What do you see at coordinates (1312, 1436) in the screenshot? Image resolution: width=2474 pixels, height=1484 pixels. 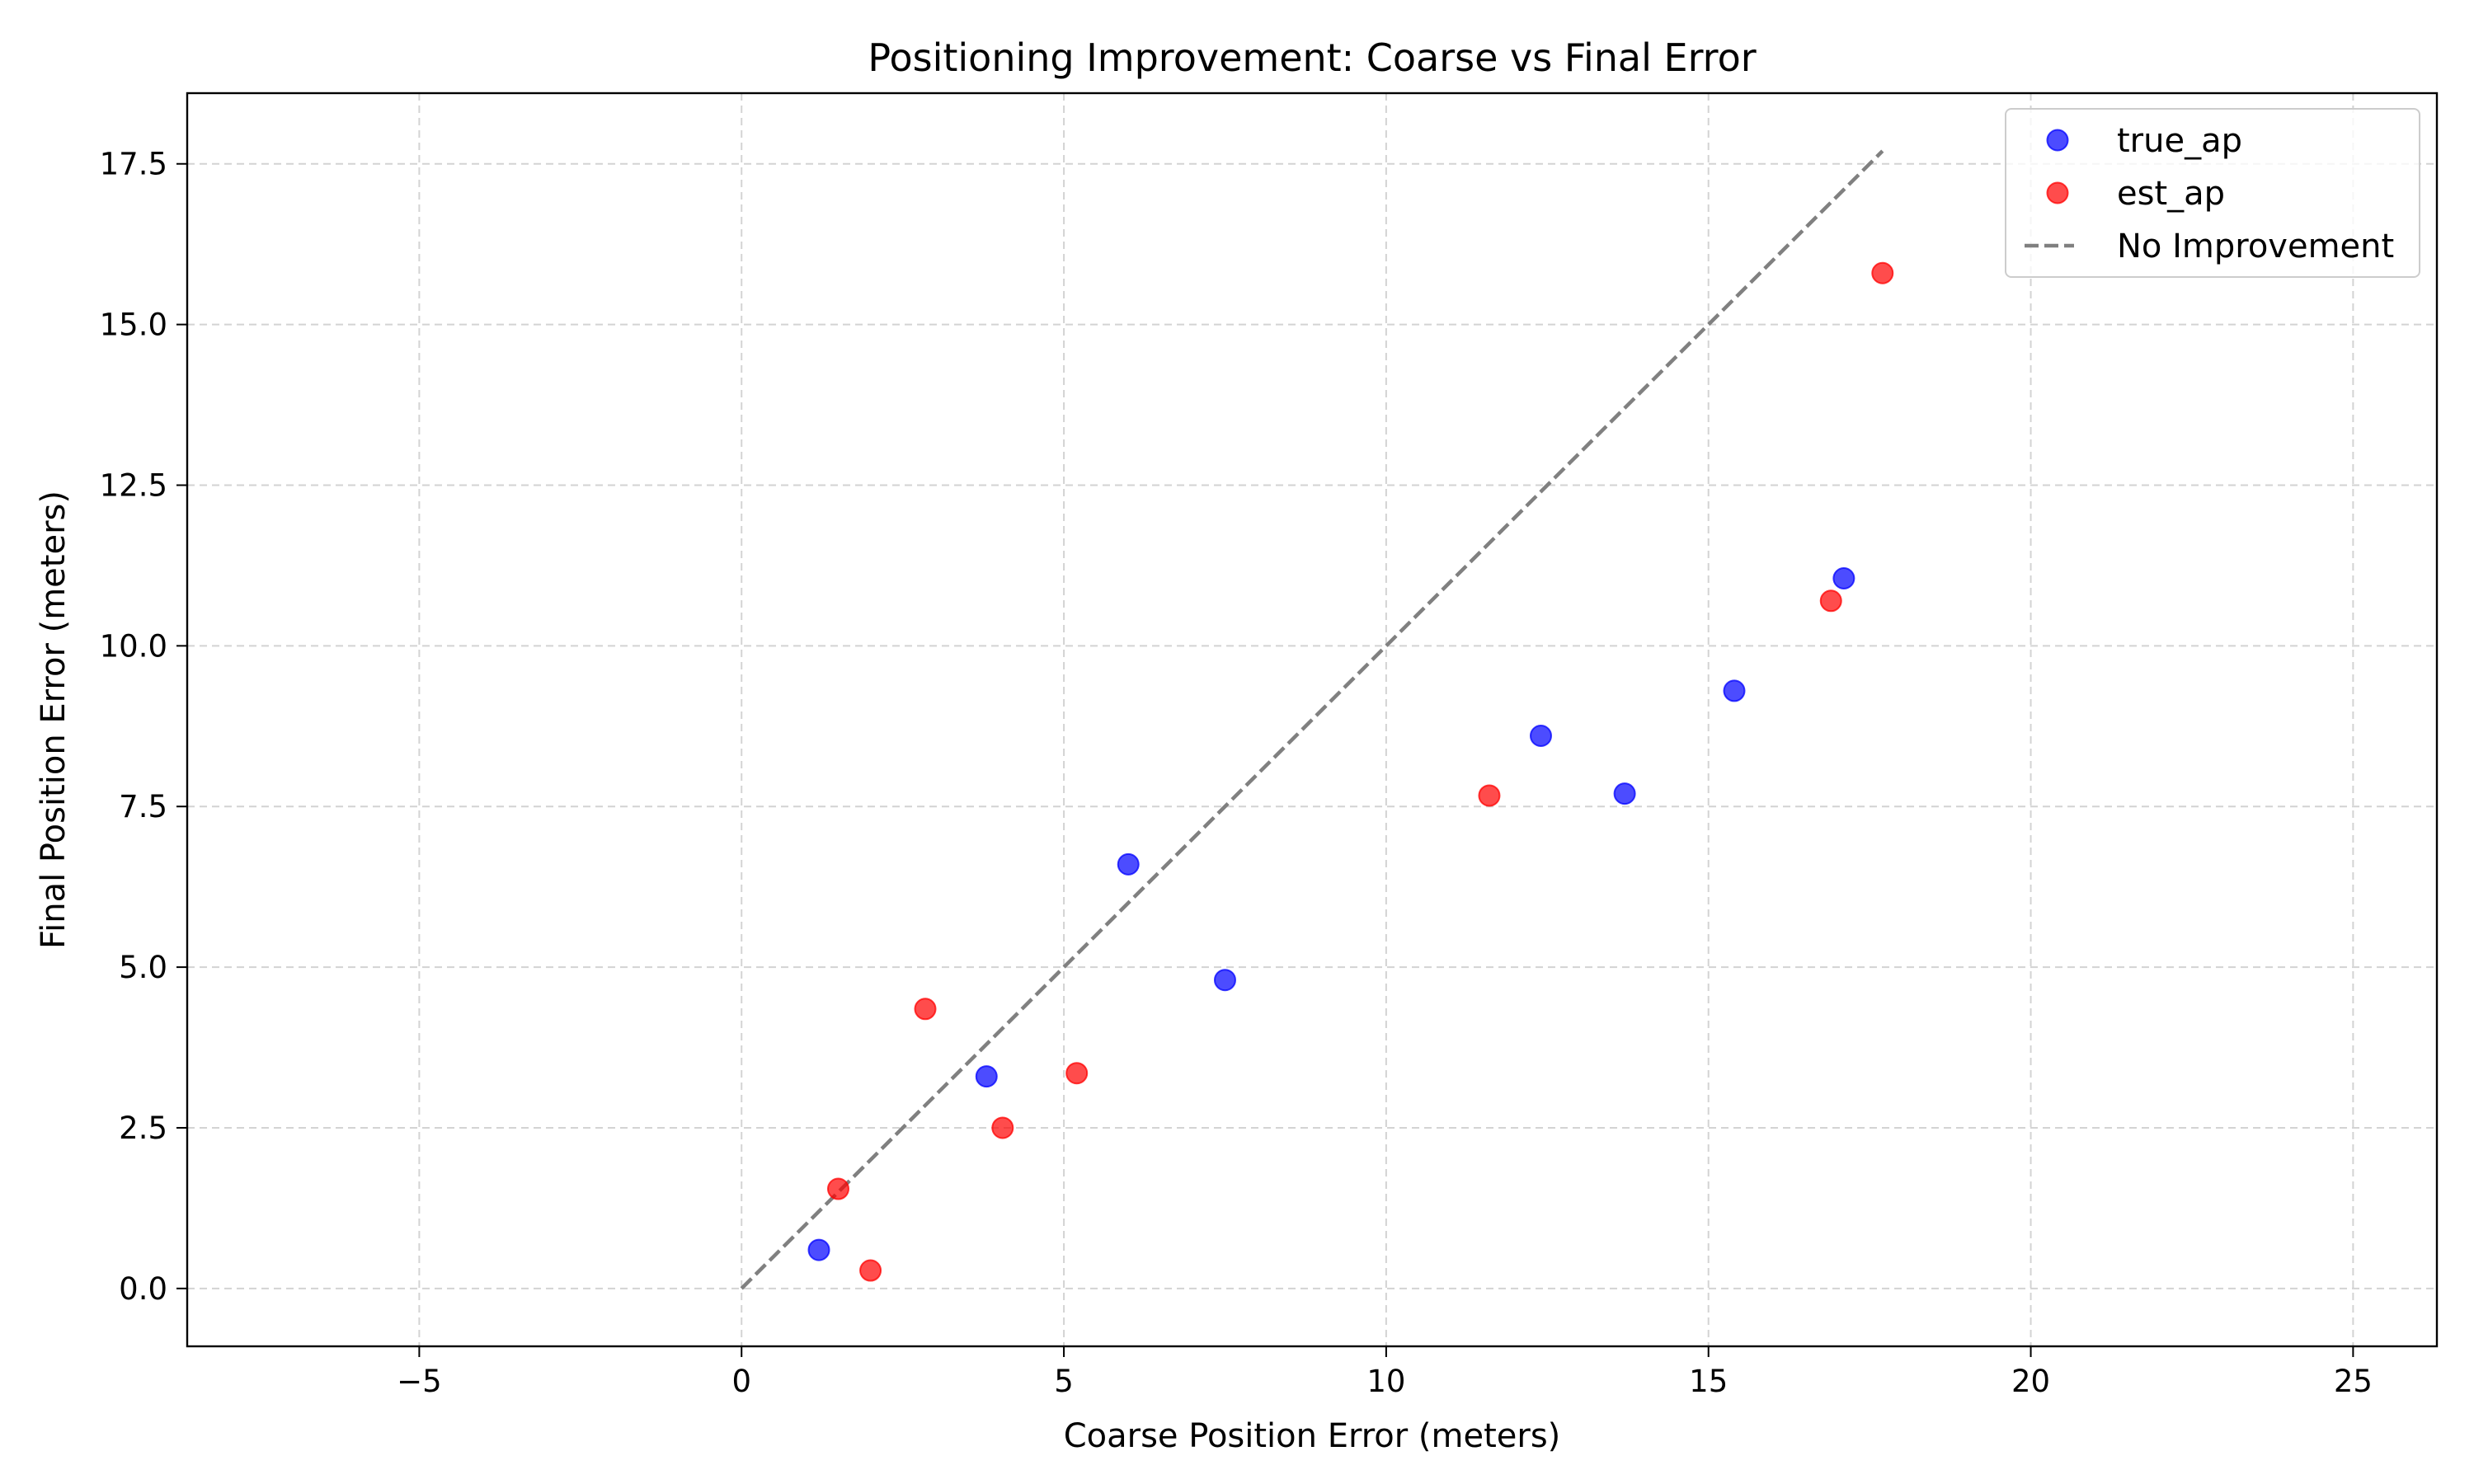 I see `x-axis-label: Coarse Position Error (meters)` at bounding box center [1312, 1436].